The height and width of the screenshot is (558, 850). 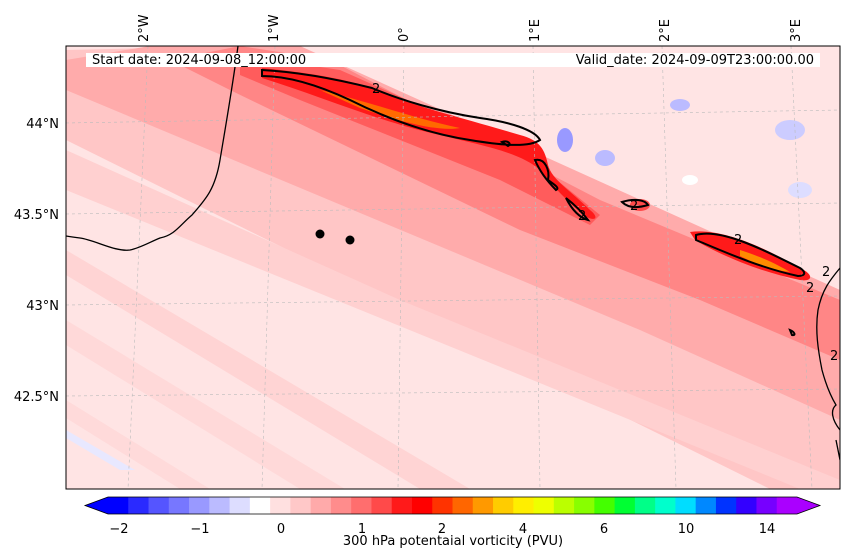 What do you see at coordinates (535, 30) in the screenshot?
I see `lon-tick: 1°E` at bounding box center [535, 30].